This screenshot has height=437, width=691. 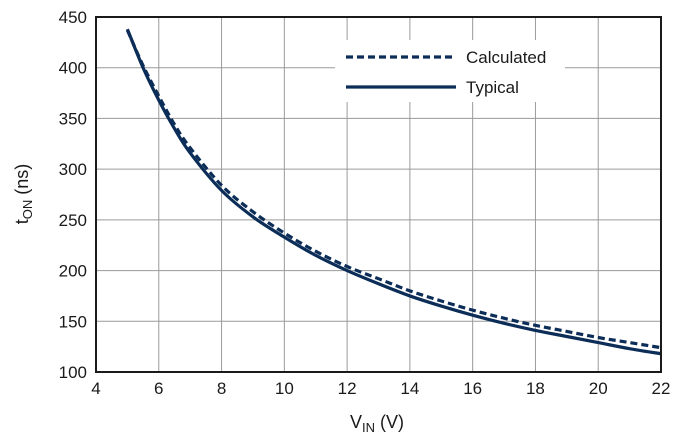 I want to click on x-tick-label: 18, so click(x=535, y=388).